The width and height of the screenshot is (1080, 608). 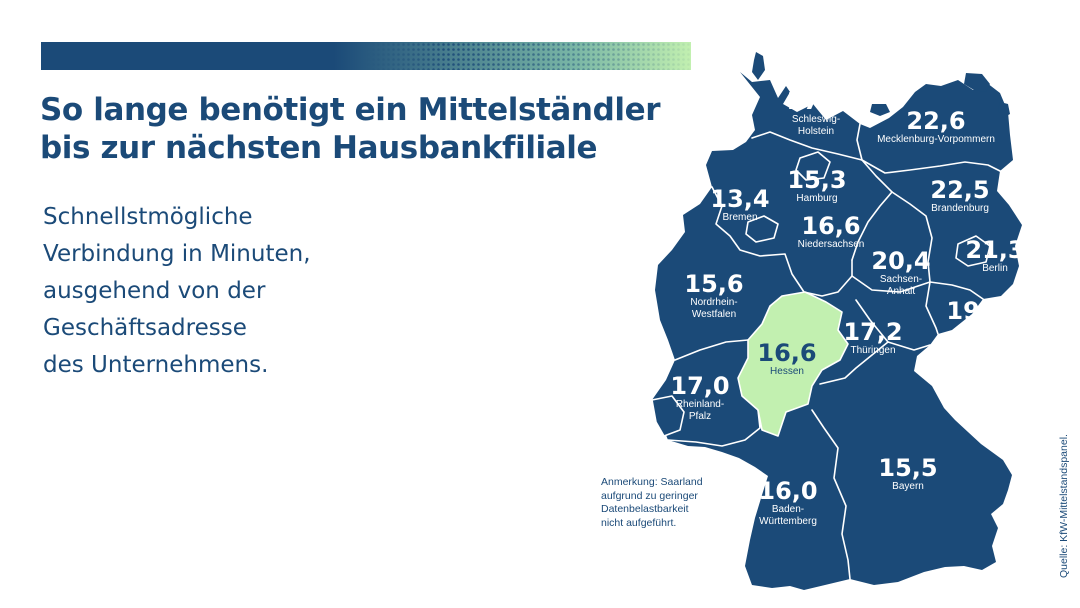 I want to click on region-value: 13,4, so click(x=740, y=199).